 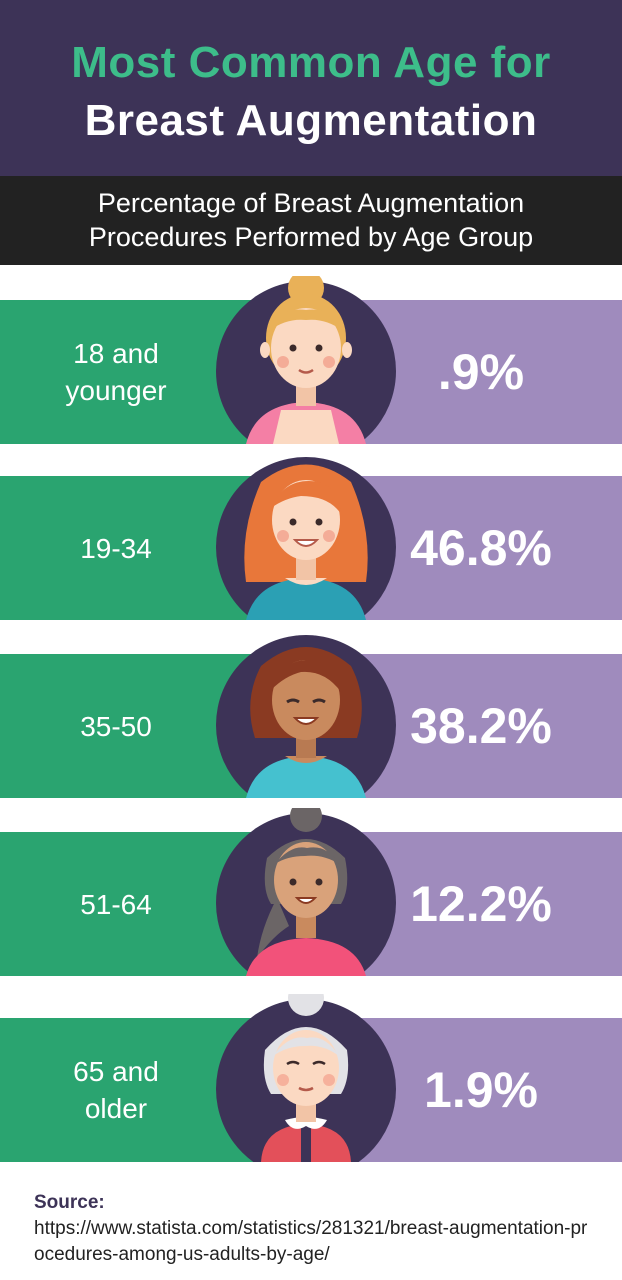 What do you see at coordinates (481, 726) in the screenshot?
I see `percentage-value: 38.2%` at bounding box center [481, 726].